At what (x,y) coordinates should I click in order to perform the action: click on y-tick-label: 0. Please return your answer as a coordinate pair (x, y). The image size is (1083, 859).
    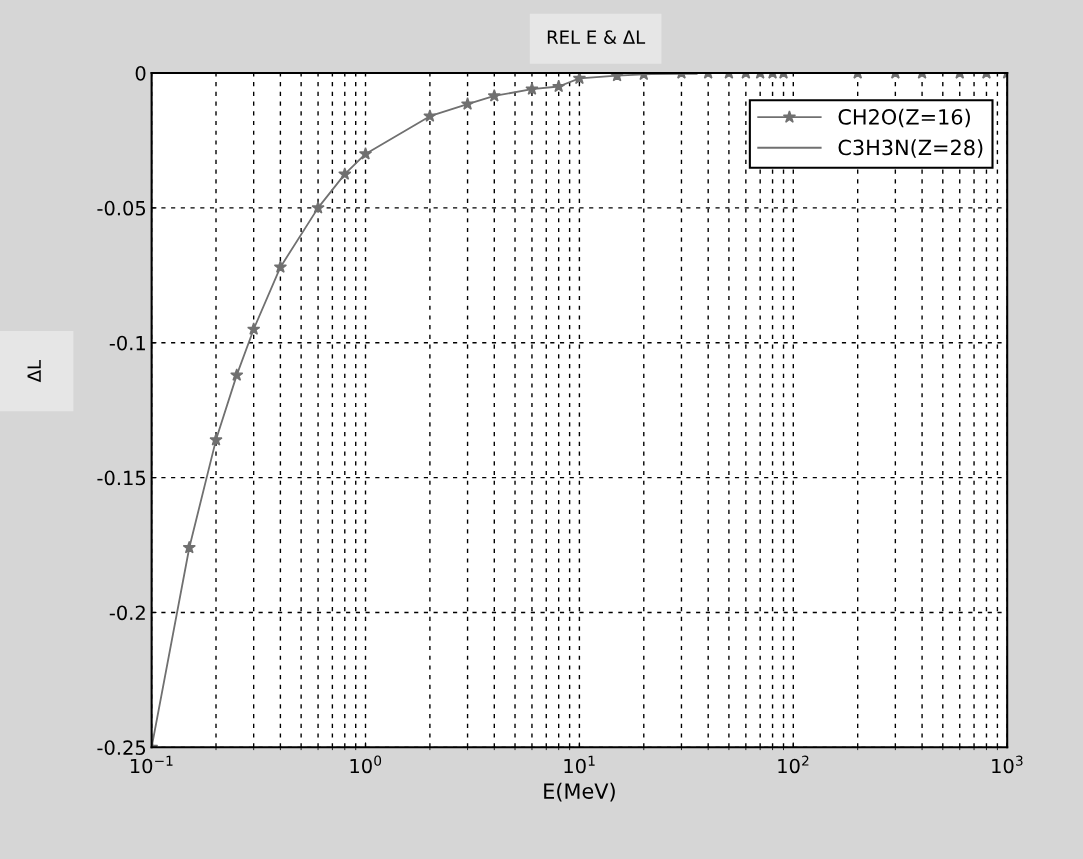
    Looking at the image, I should click on (140, 73).